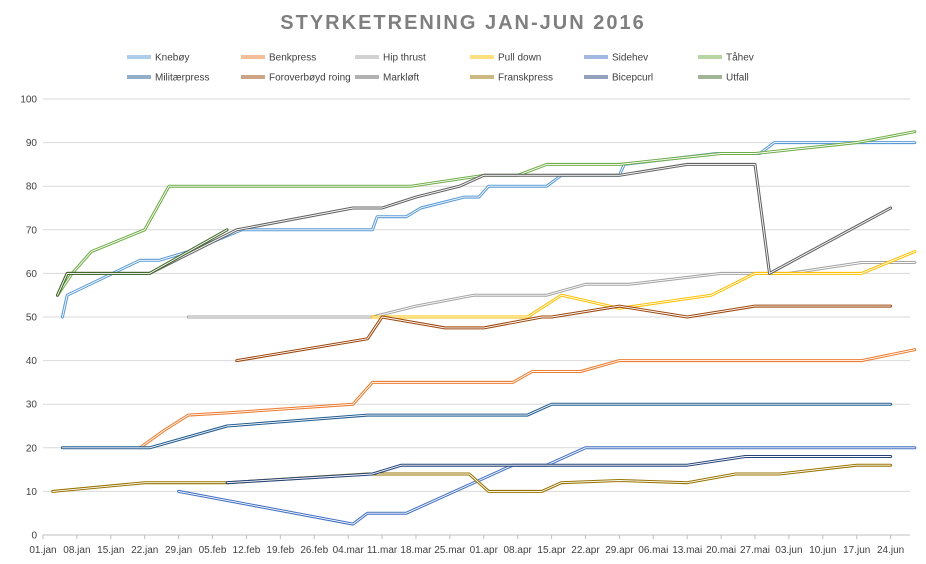 The height and width of the screenshot is (564, 926). What do you see at coordinates (42, 550) in the screenshot?
I see `x-tick-label: 01.jan` at bounding box center [42, 550].